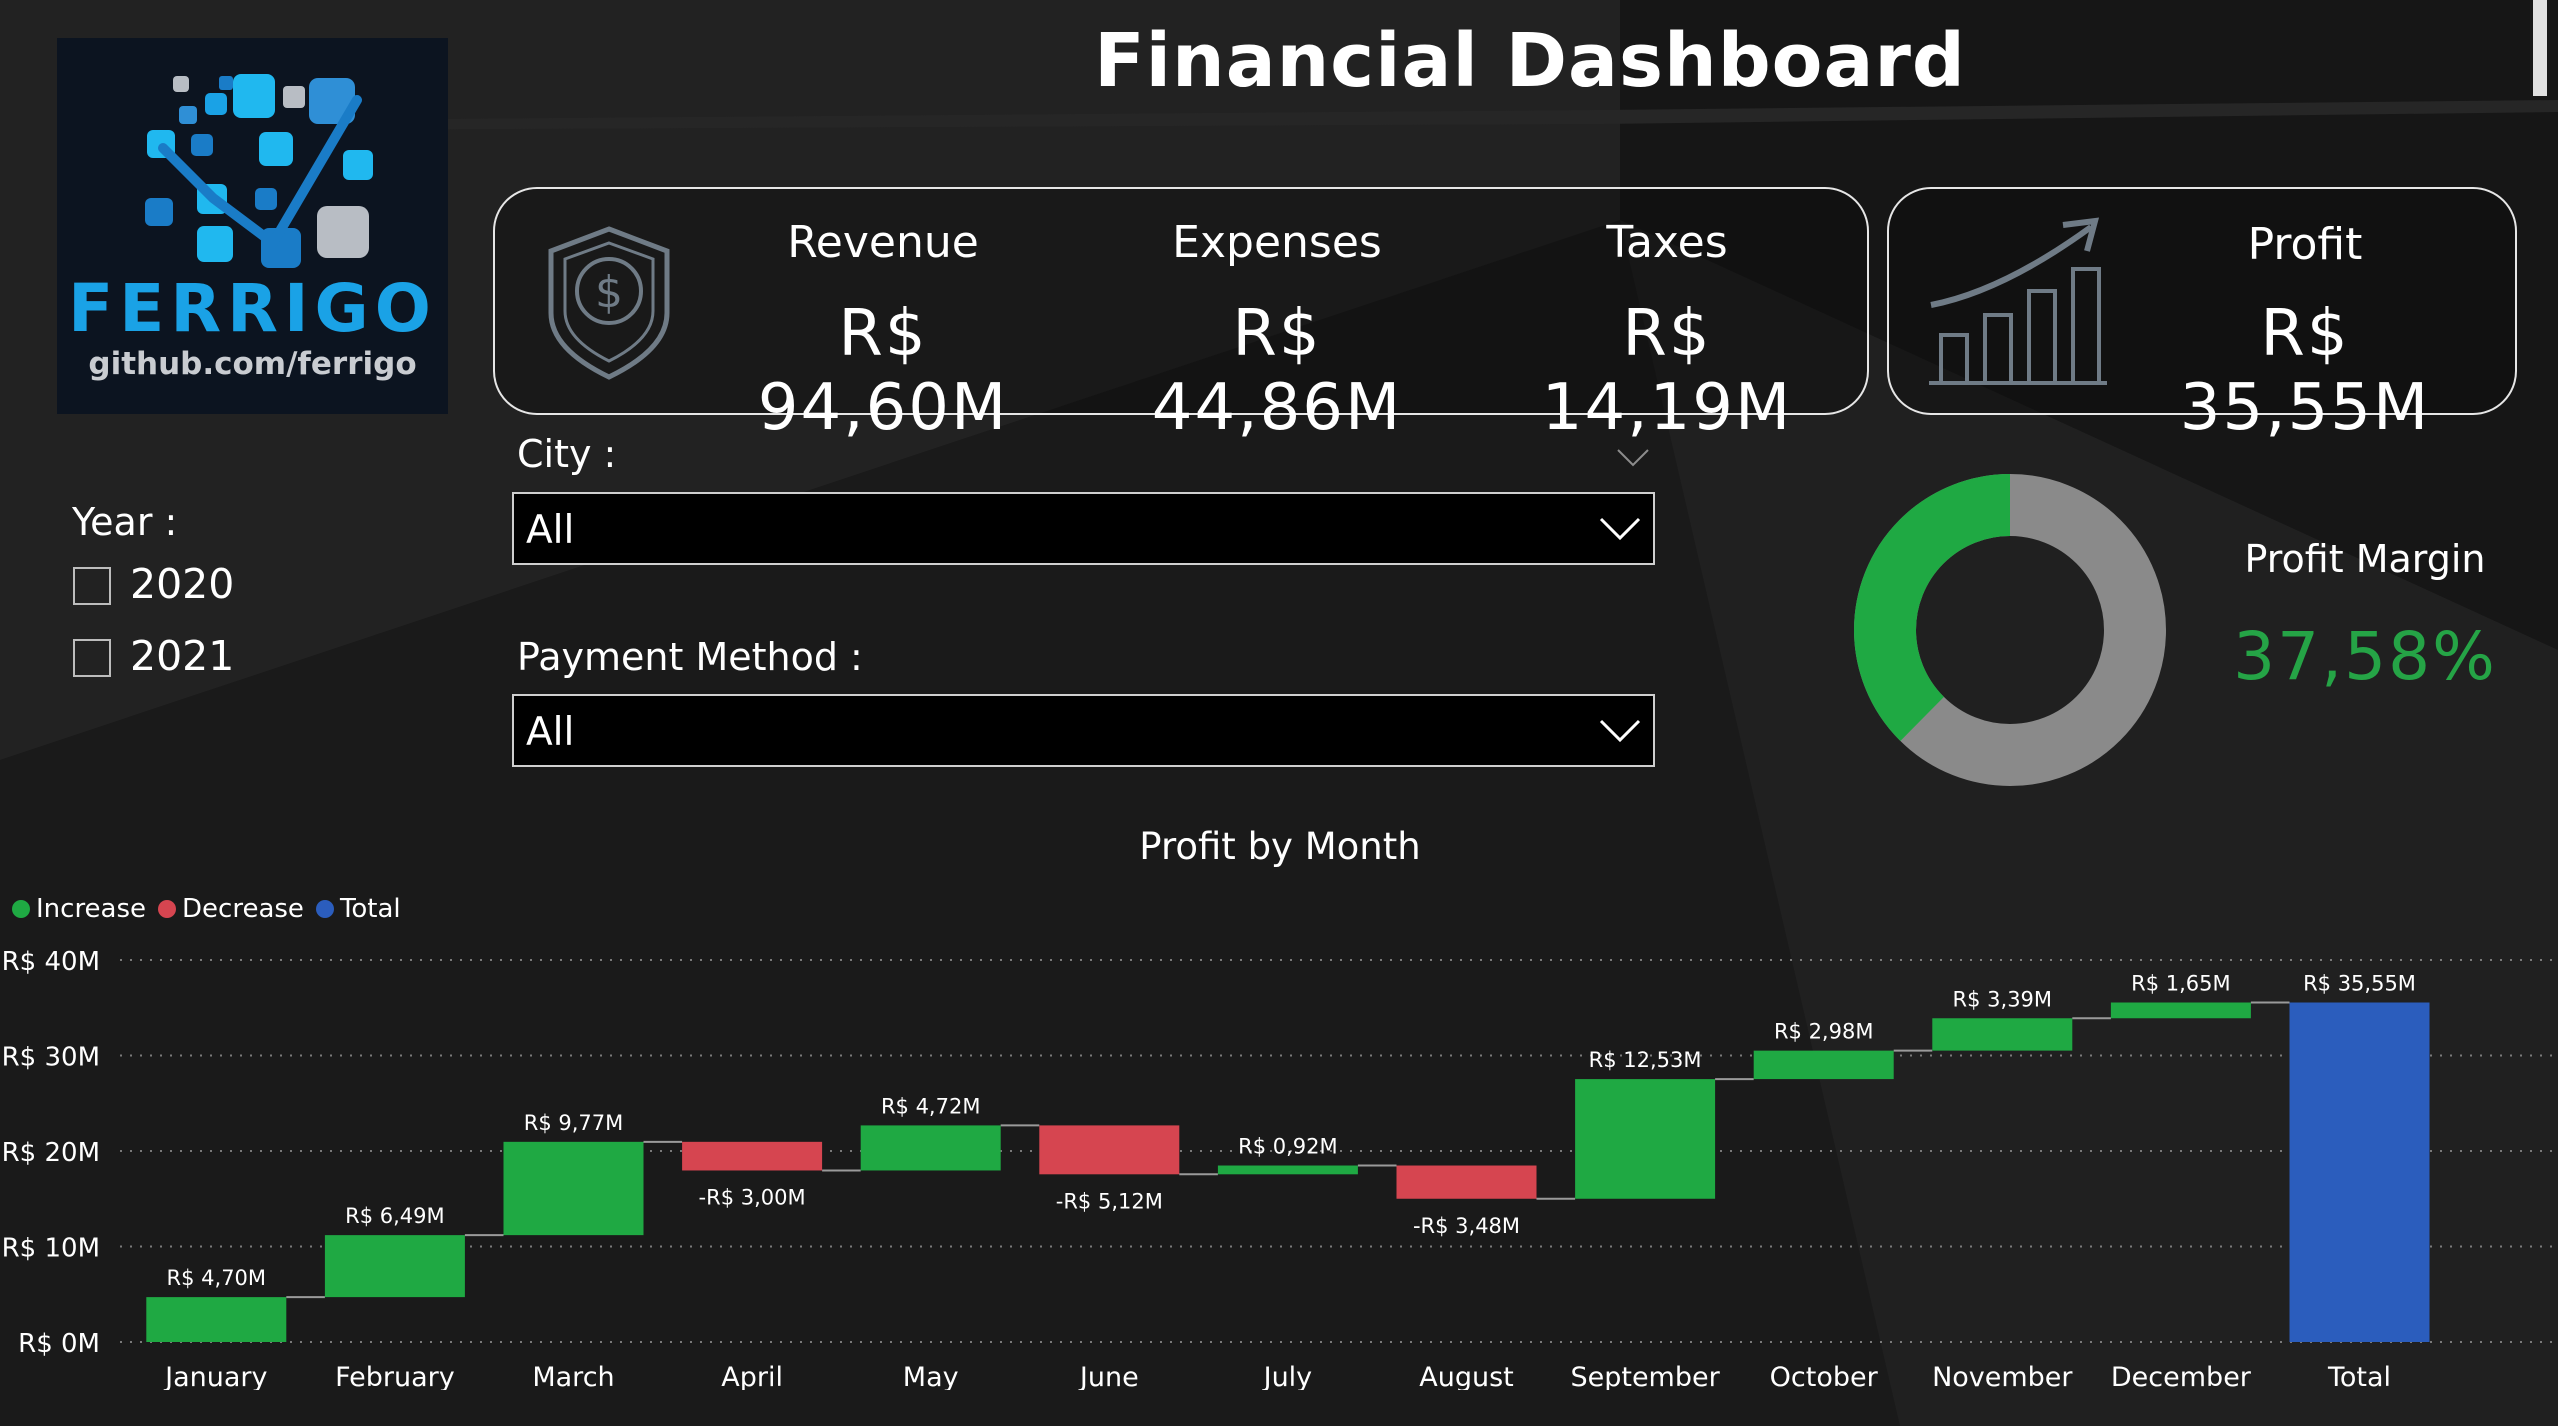 The image size is (2558, 1426). Describe the element at coordinates (1280, 846) in the screenshot. I see `chart-title: Profit by Month` at that location.